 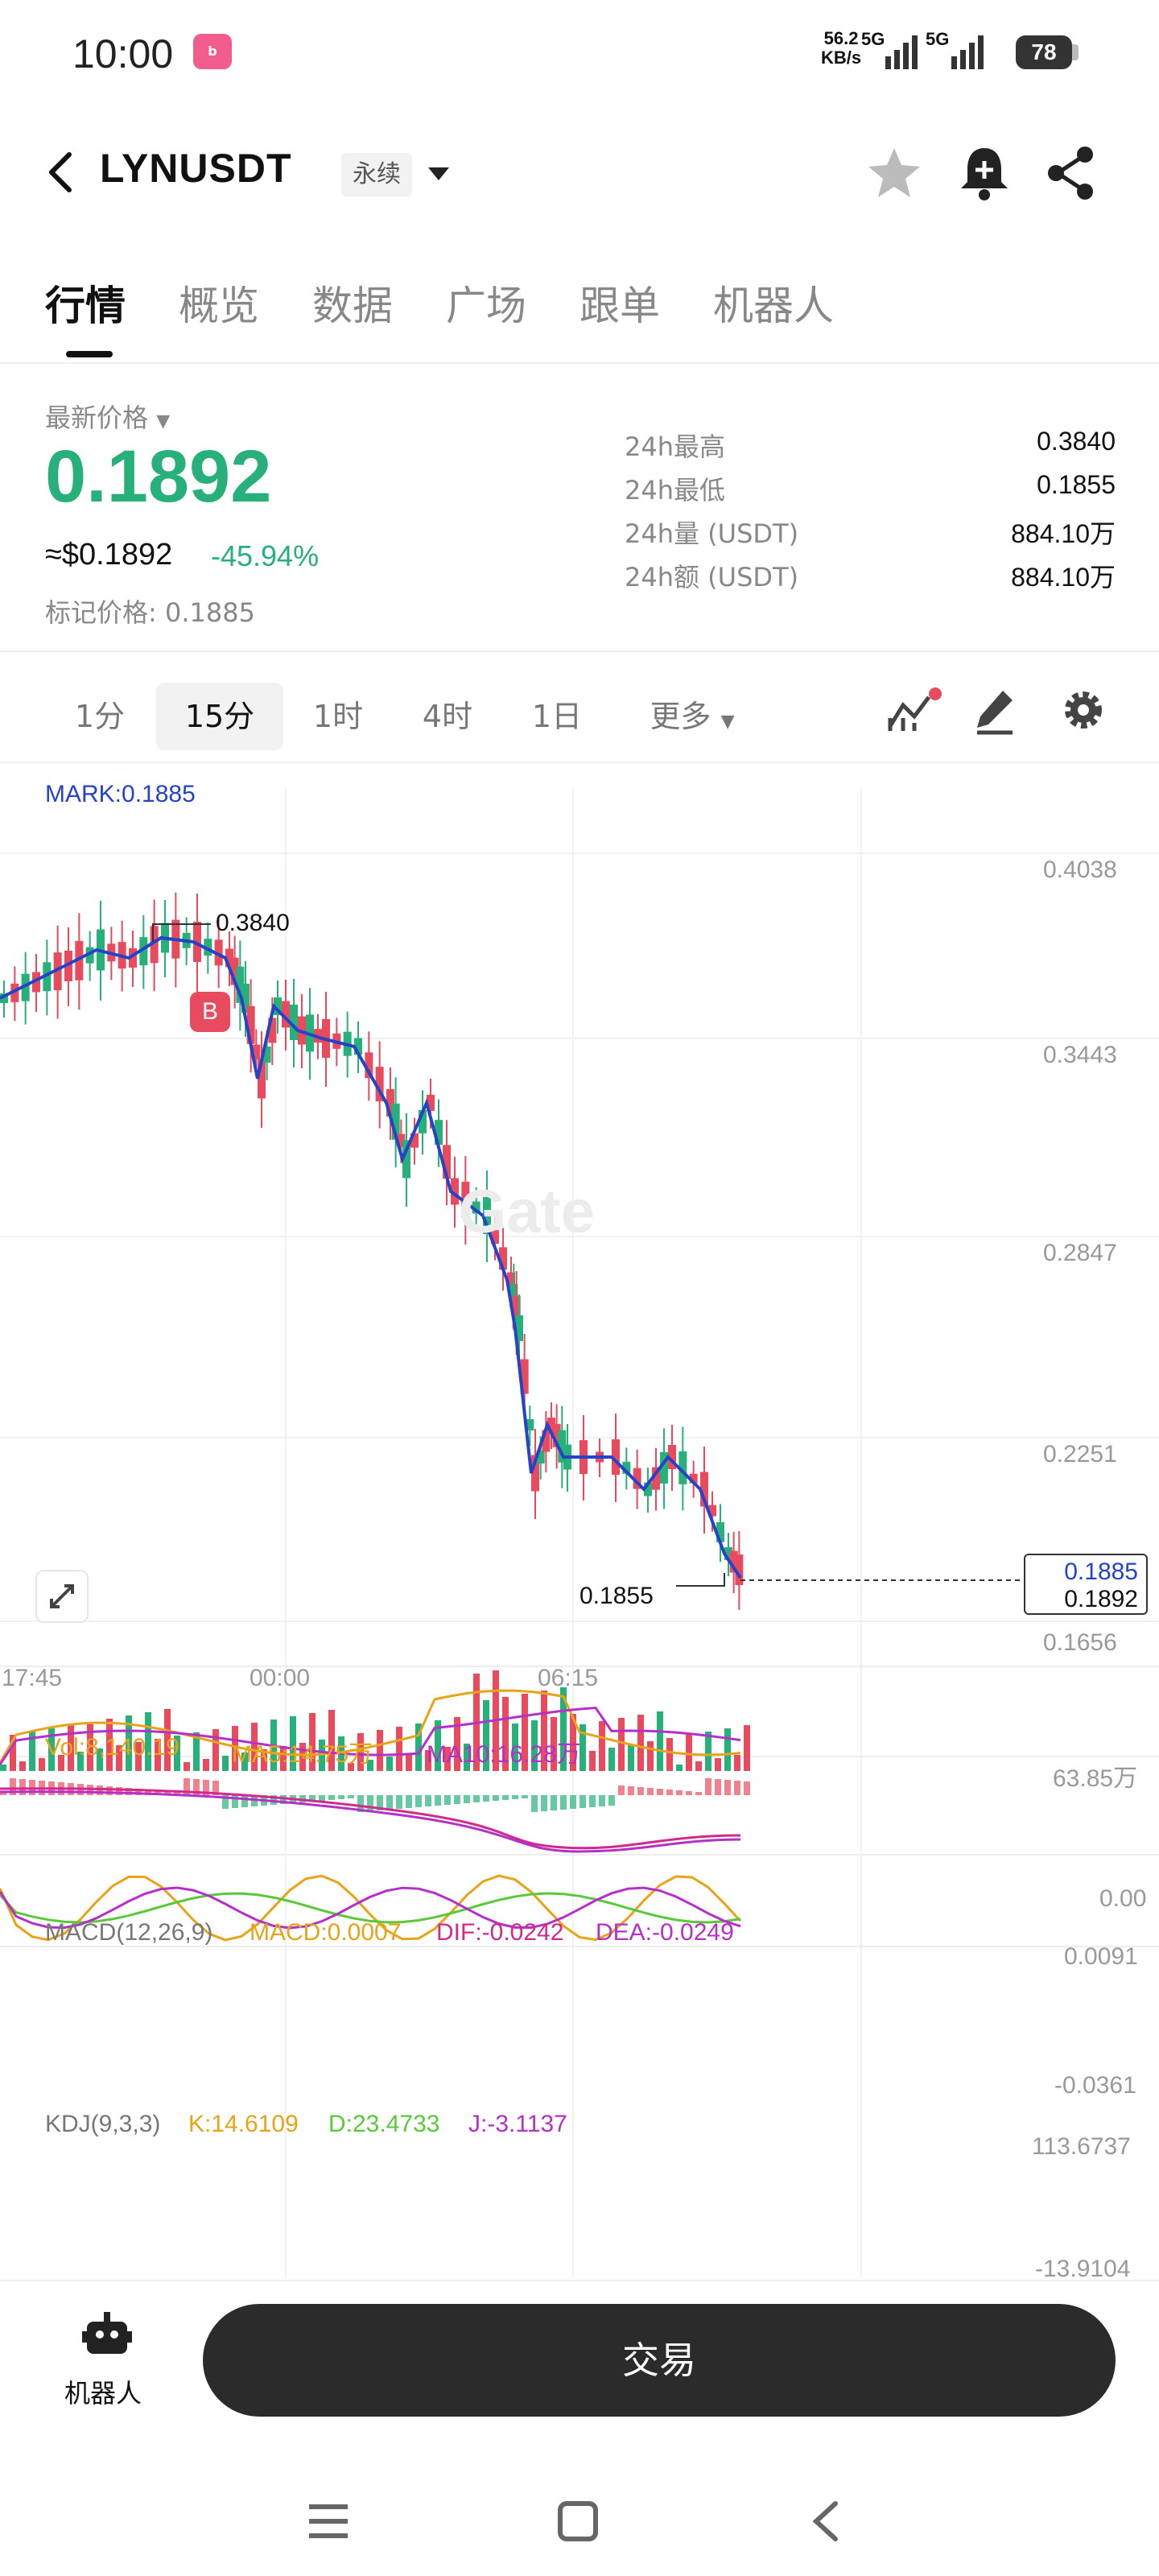 I want to click on bot-label: 机器人, so click(x=103, y=2393).